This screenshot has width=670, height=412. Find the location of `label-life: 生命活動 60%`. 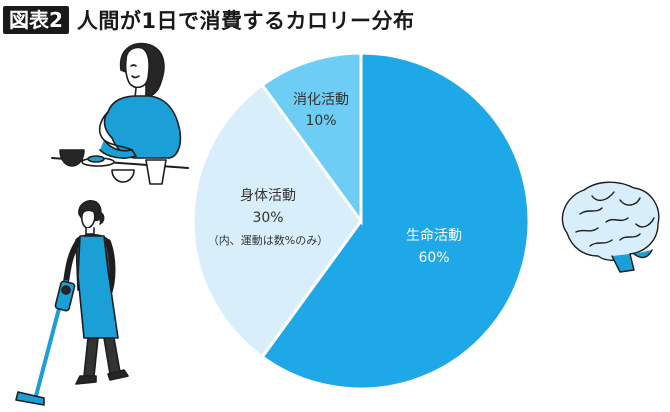

label-life: 生命活動 60% is located at coordinates (434, 246).